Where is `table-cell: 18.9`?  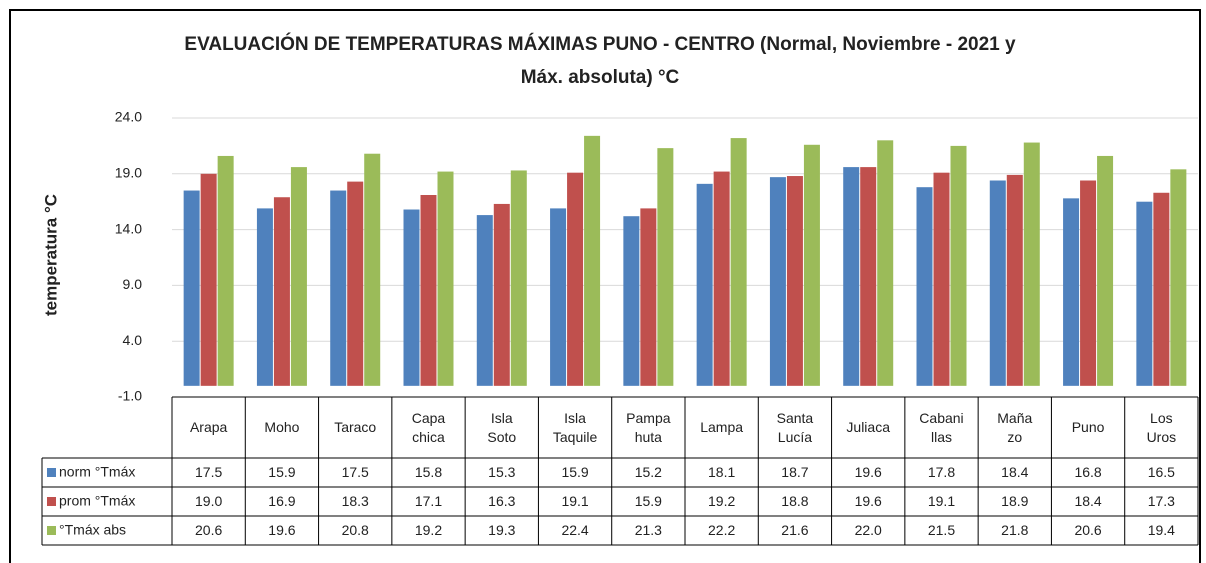
table-cell: 18.9 is located at coordinates (1015, 501).